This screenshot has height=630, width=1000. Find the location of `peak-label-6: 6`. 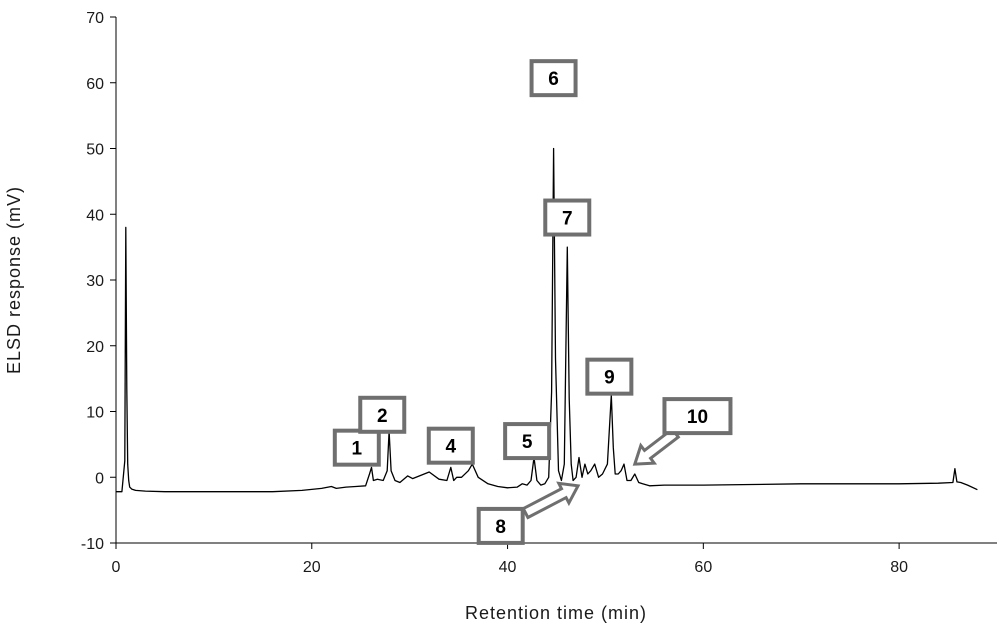

peak-label-6: 6 is located at coordinates (553, 79).